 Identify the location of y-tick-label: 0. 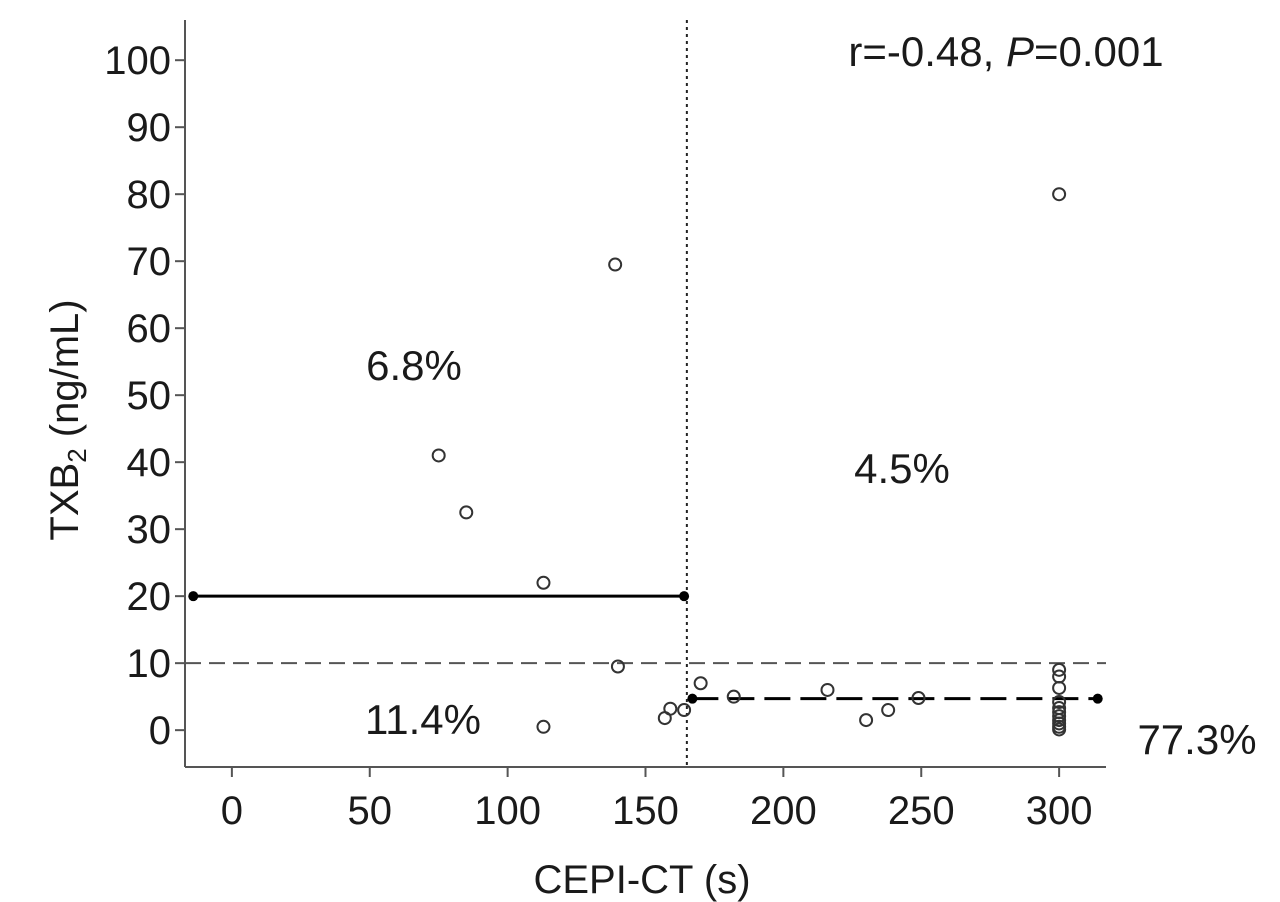
(160, 731).